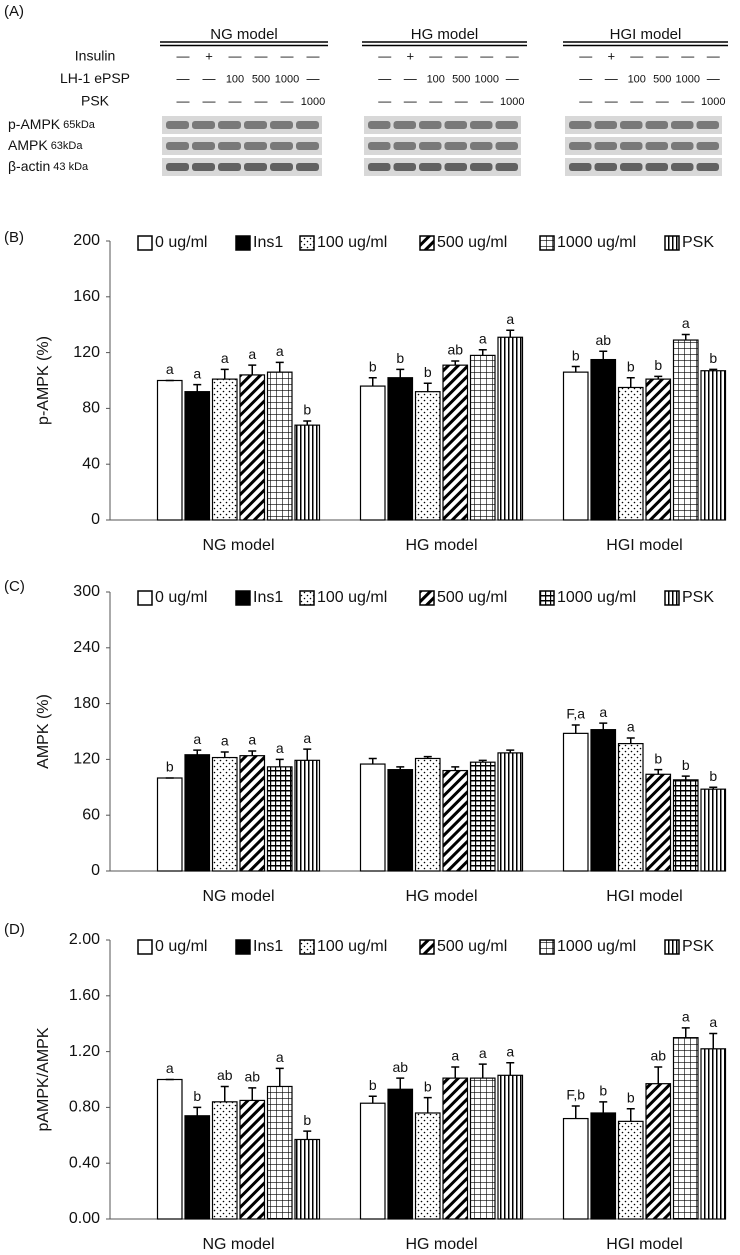  I want to click on legend-label: 500 ug/ml, so click(472, 946).